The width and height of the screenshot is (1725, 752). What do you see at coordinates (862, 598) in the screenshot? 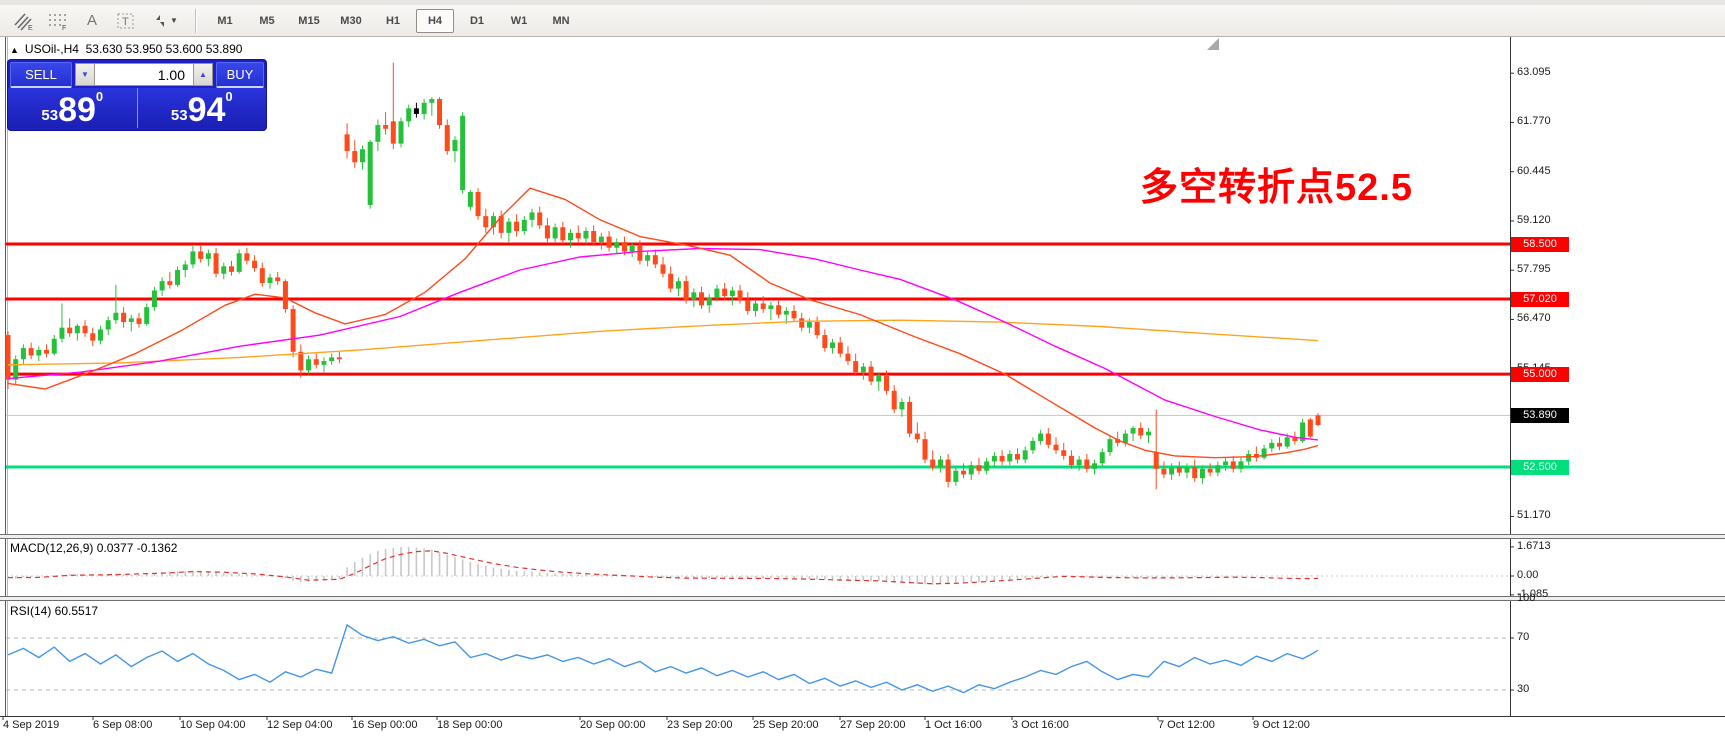
I see `panel-splitter-macd-rsi` at bounding box center [862, 598].